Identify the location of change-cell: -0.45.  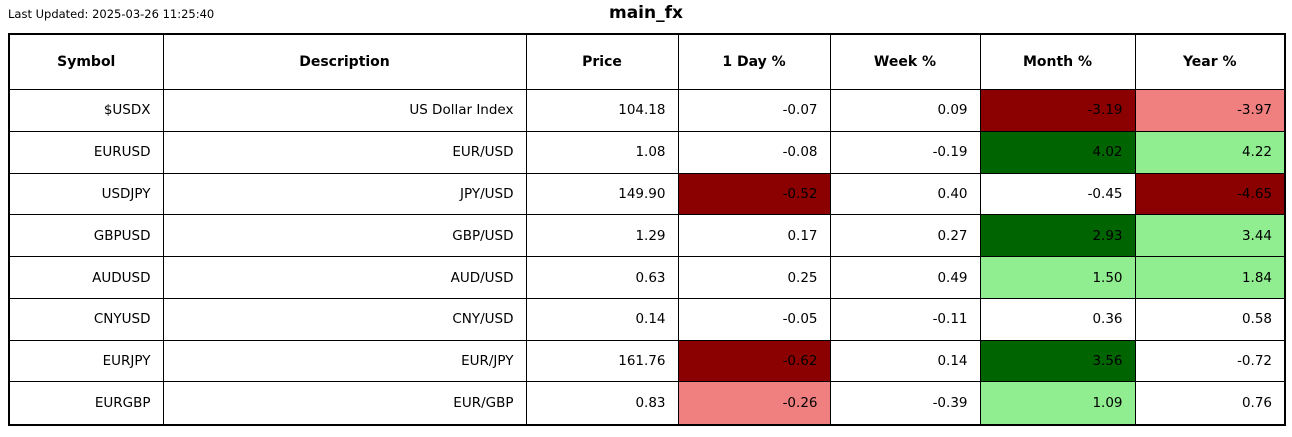
(1057, 194).